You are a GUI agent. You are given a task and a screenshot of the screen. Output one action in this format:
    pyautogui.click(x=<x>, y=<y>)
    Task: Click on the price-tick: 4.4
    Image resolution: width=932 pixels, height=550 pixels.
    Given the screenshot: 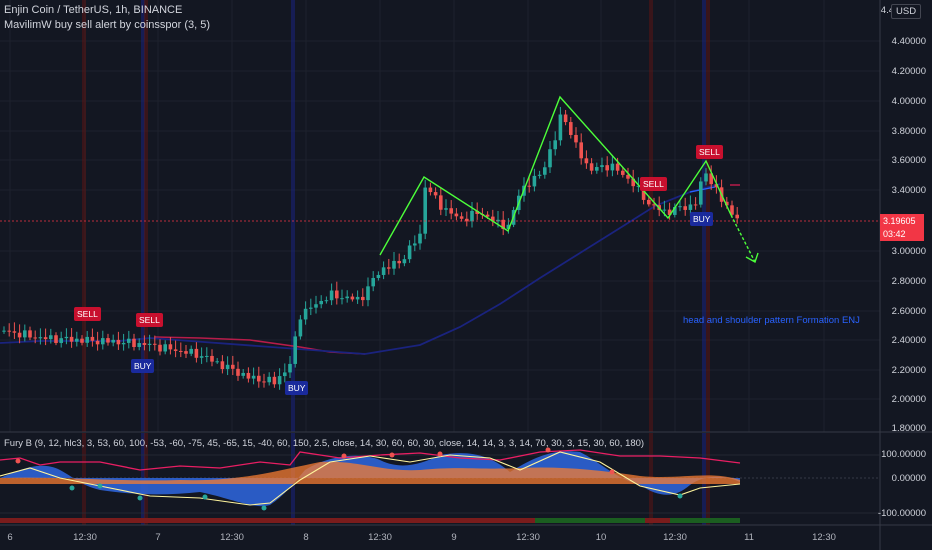 What is the action you would take?
    pyautogui.click(x=887, y=10)
    